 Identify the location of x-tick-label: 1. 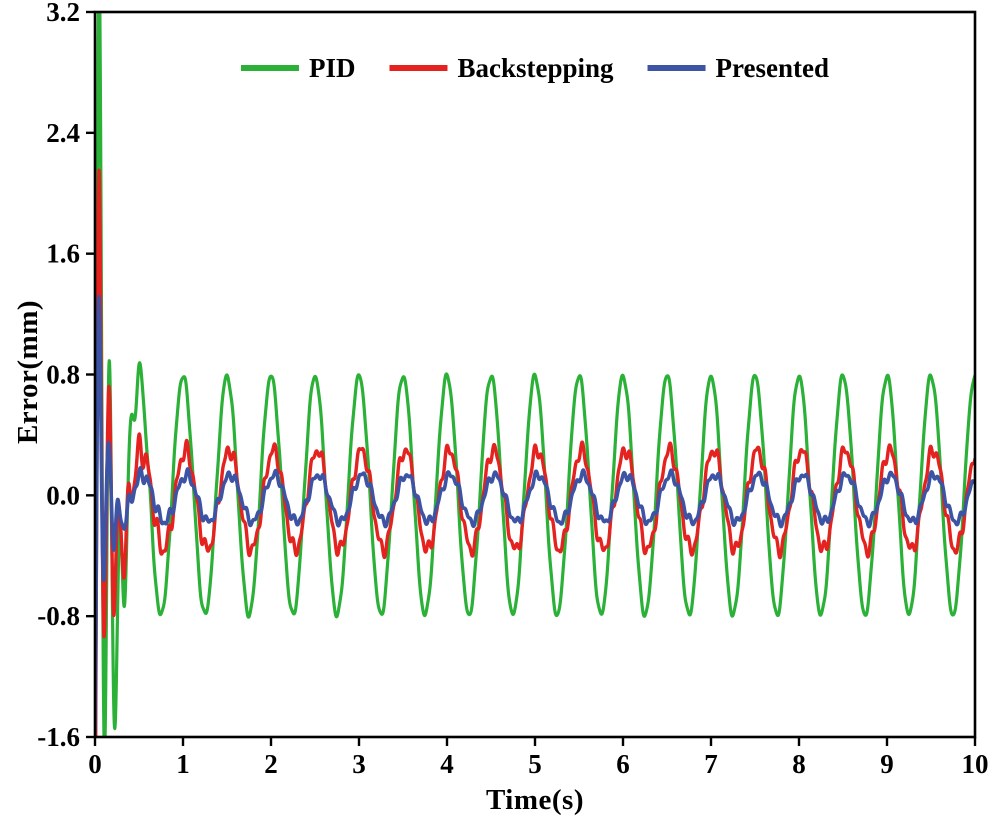
(183, 764).